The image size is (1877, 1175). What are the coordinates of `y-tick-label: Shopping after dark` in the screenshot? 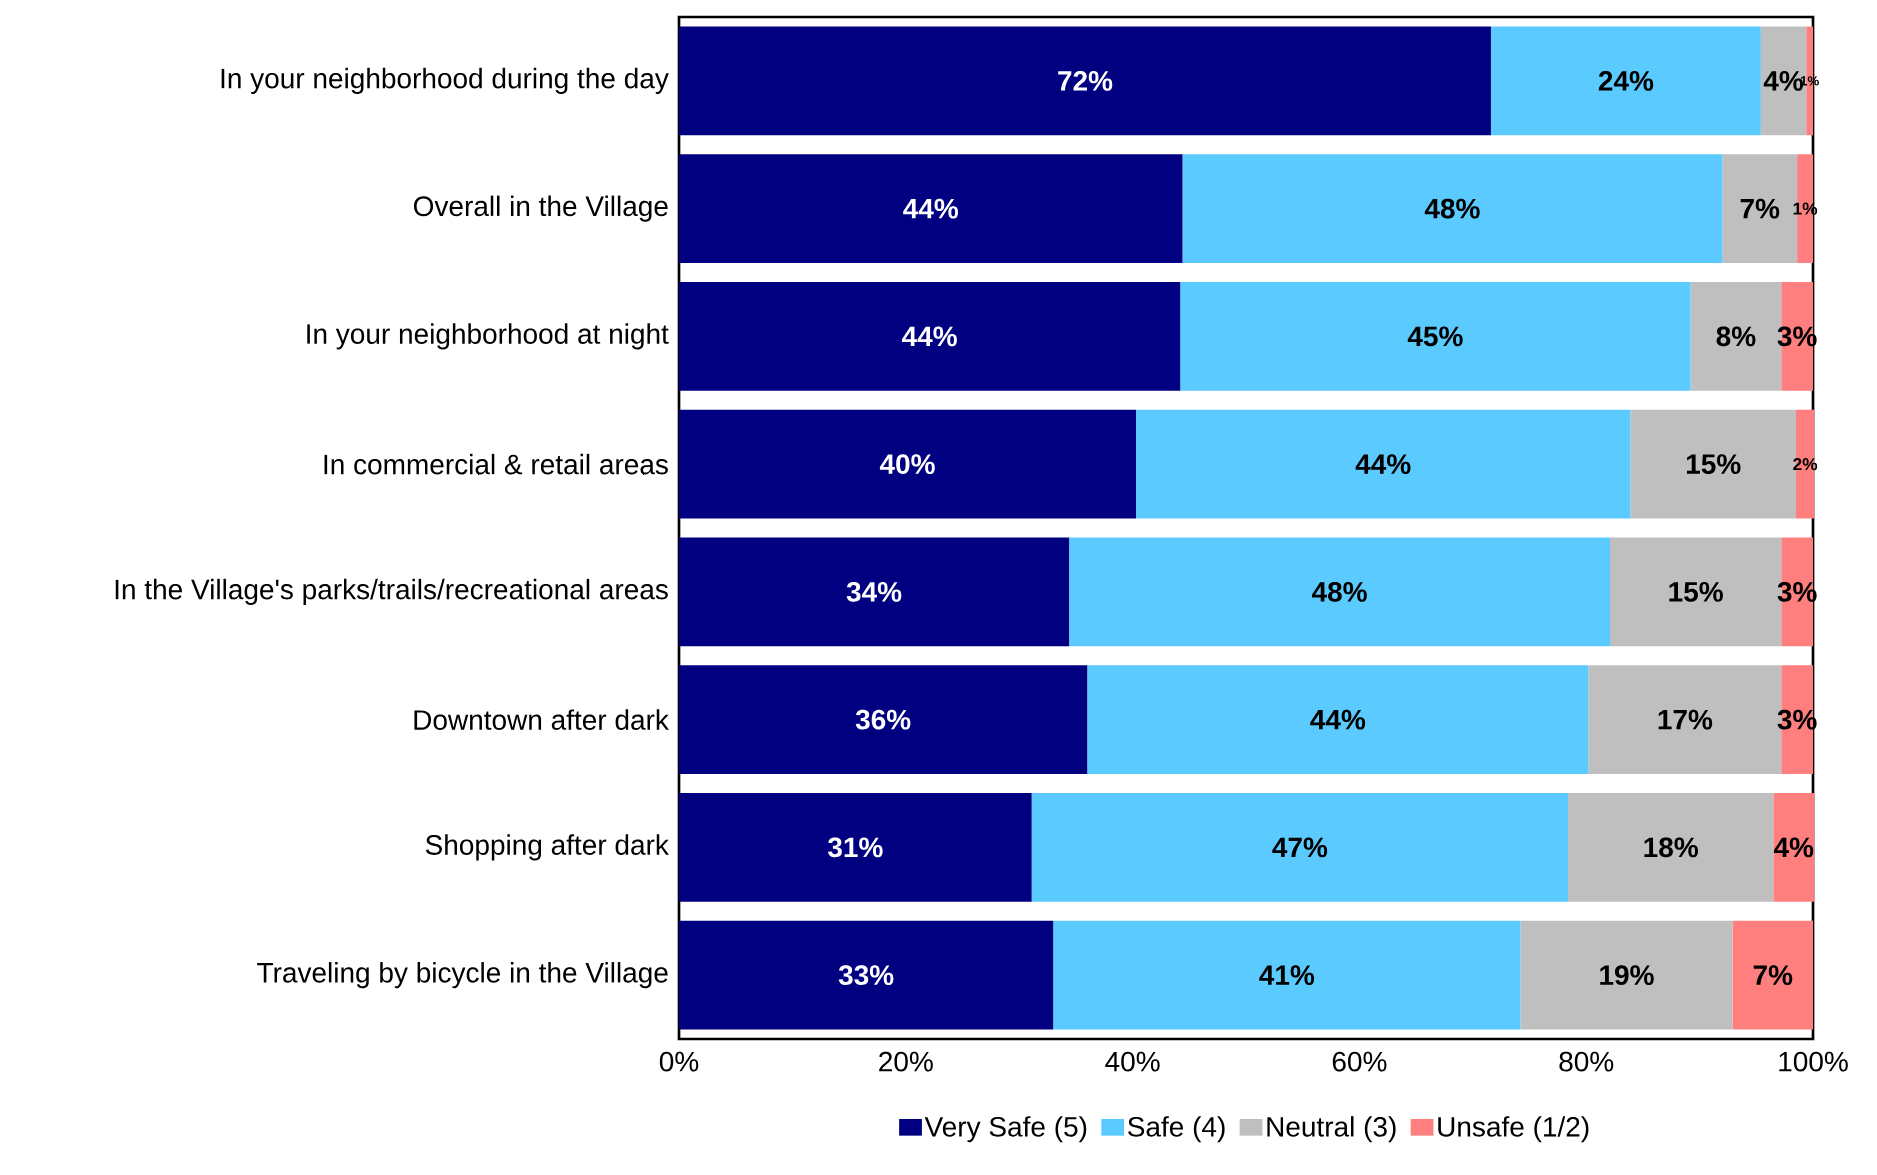 It's located at (547, 847).